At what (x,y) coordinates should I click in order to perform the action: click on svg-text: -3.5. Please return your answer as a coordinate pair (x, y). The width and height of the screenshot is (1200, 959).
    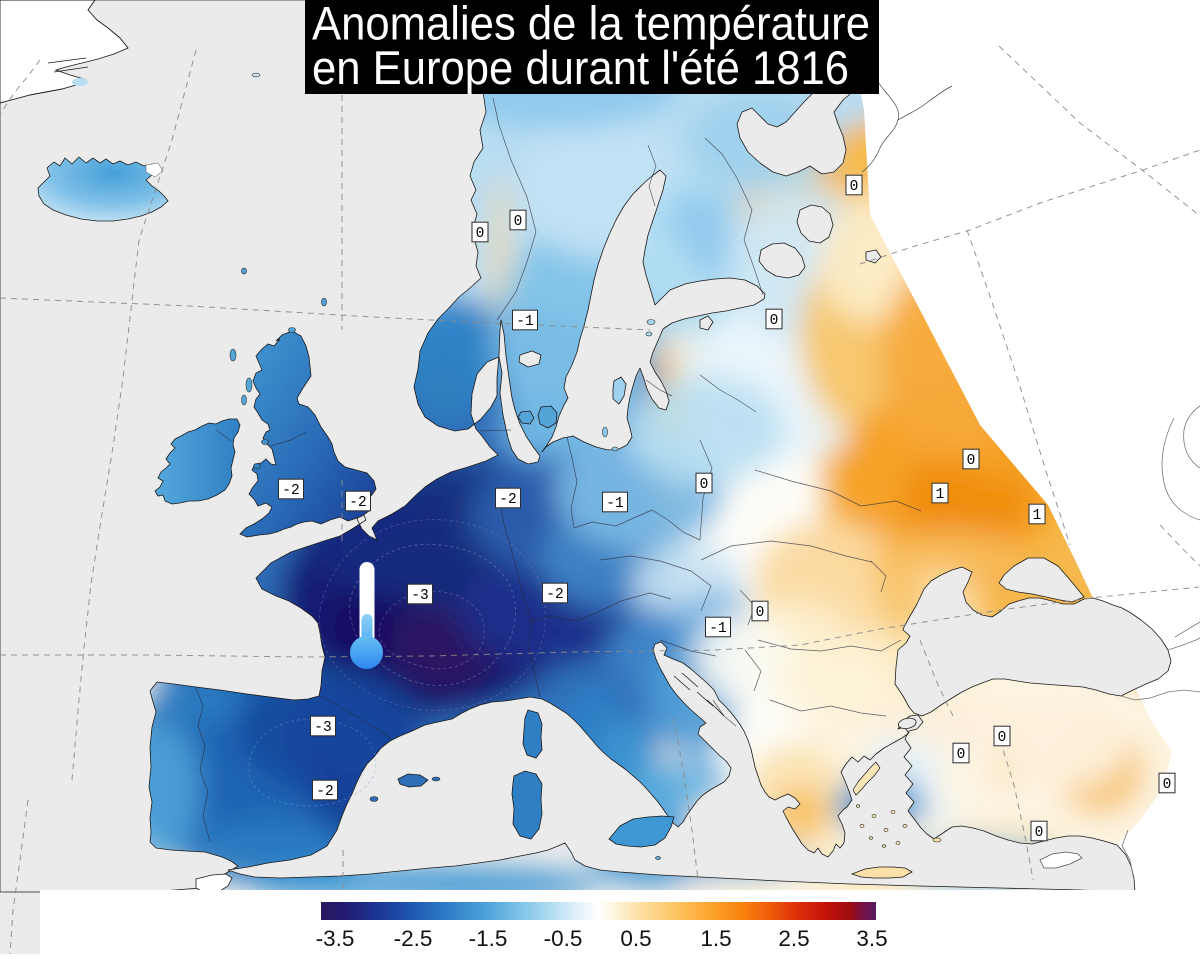
    Looking at the image, I should click on (335, 938).